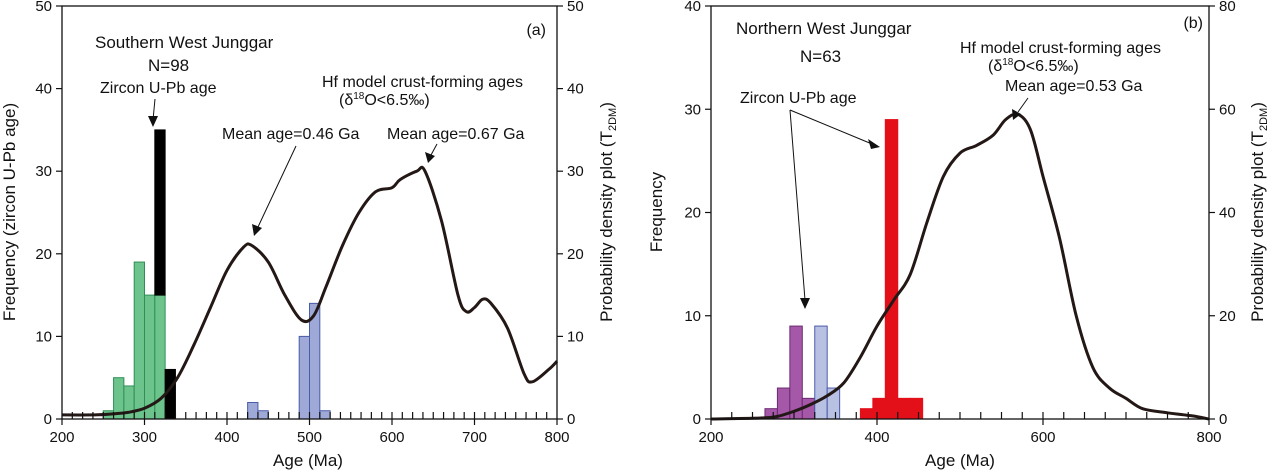 The height and width of the screenshot is (471, 1269). What do you see at coordinates (9, 212) in the screenshot?
I see `panel-a-y-axis-title: Frequency (zircon U-Pb age)` at bounding box center [9, 212].